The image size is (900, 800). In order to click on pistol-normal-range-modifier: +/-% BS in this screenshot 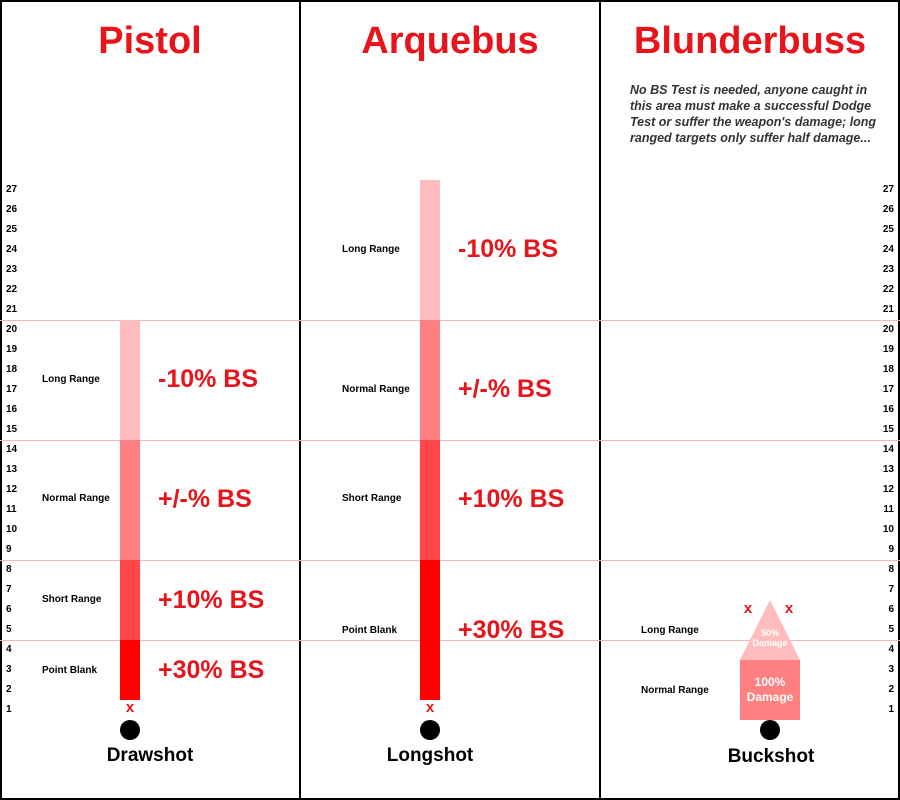, I will do `click(205, 499)`.